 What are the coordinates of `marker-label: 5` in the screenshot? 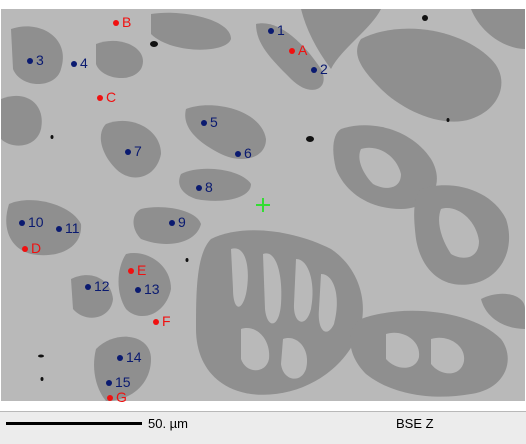 It's located at (214, 122).